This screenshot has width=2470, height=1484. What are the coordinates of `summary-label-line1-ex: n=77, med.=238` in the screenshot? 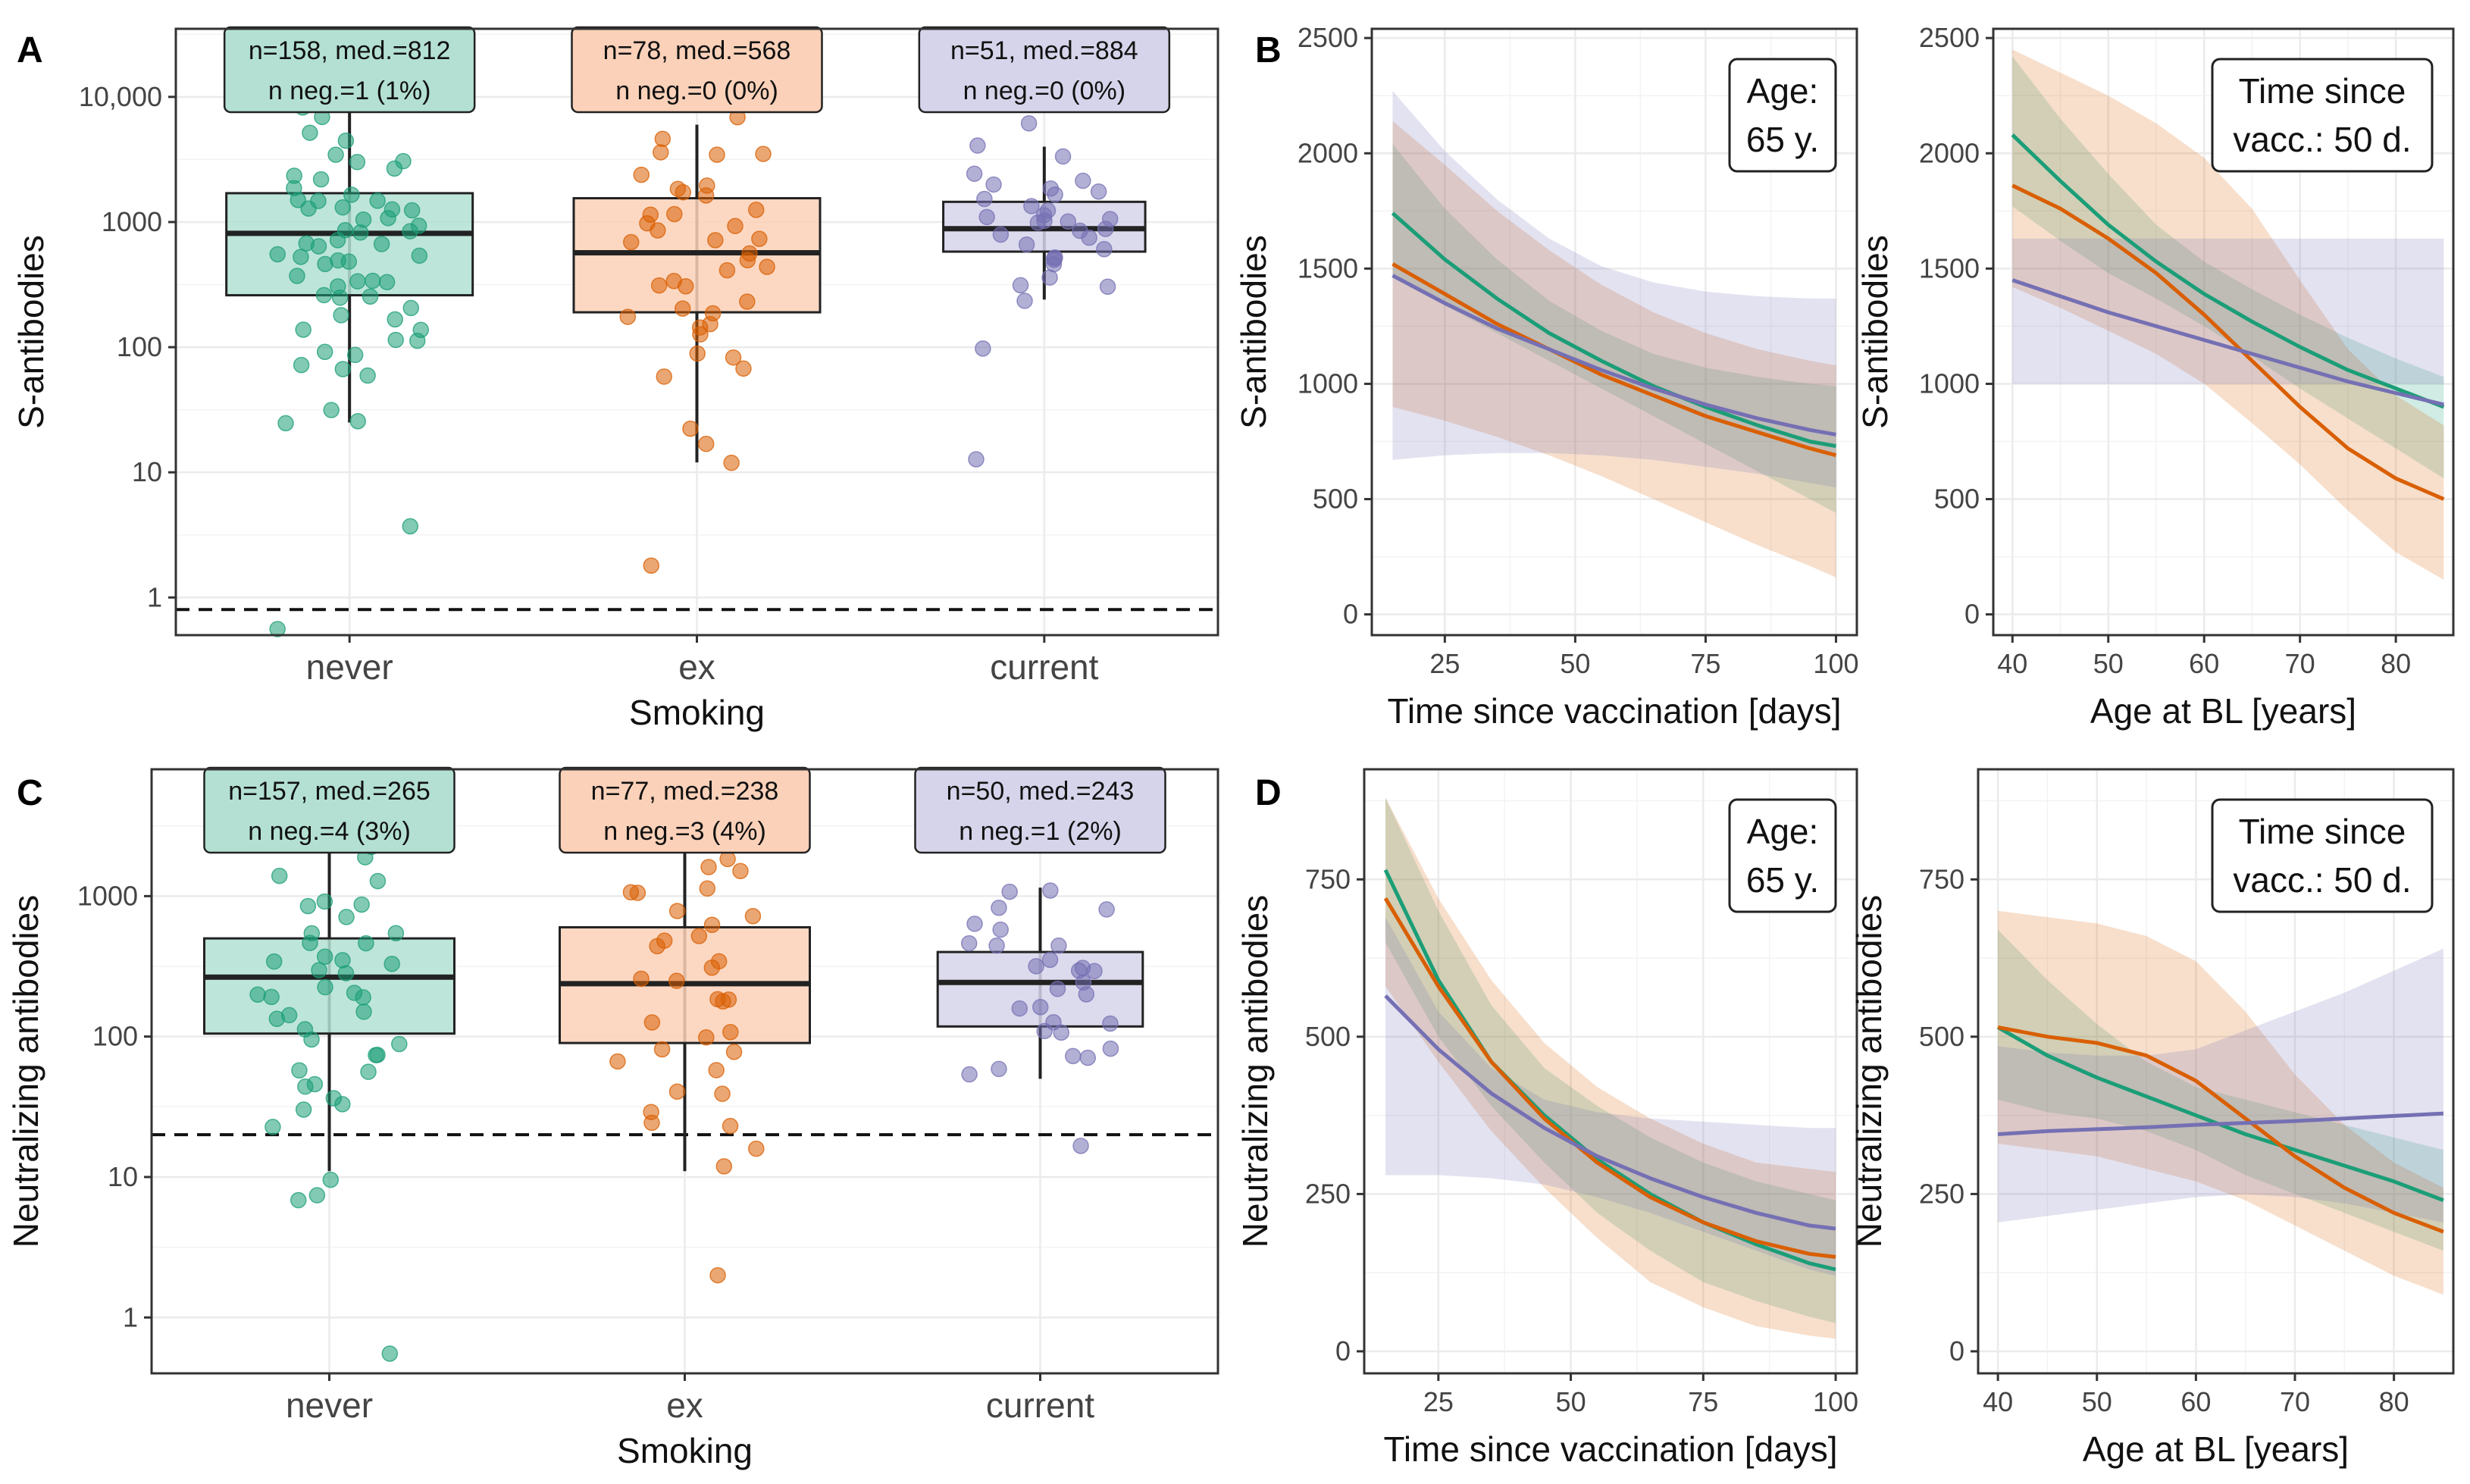 It's located at (685, 791).